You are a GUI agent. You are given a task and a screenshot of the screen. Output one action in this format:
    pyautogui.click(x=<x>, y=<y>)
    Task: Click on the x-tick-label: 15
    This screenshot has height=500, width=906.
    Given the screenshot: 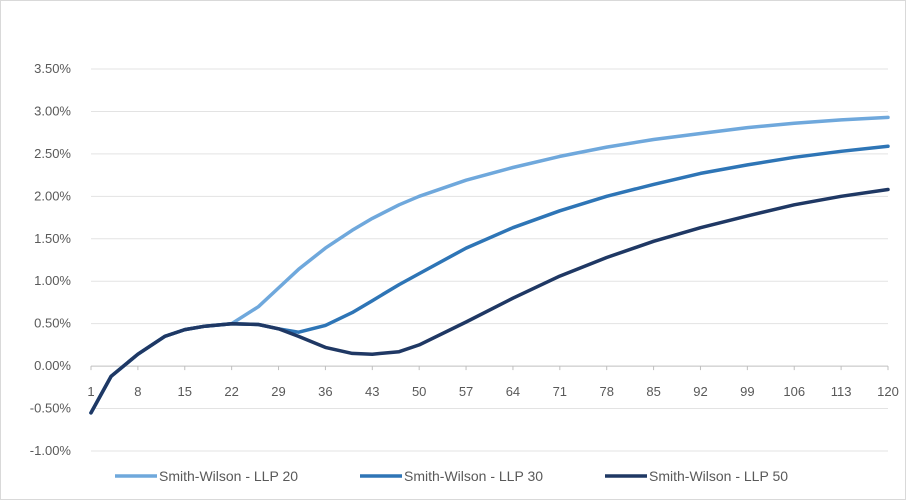 What is the action you would take?
    pyautogui.click(x=185, y=391)
    